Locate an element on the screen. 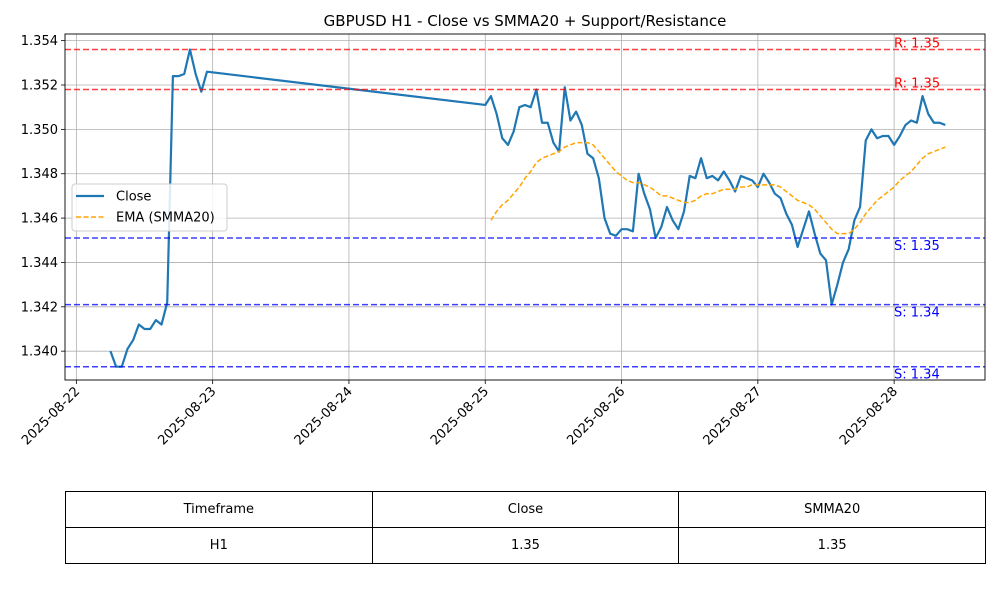  legend-entry-label: Close is located at coordinates (133, 197).